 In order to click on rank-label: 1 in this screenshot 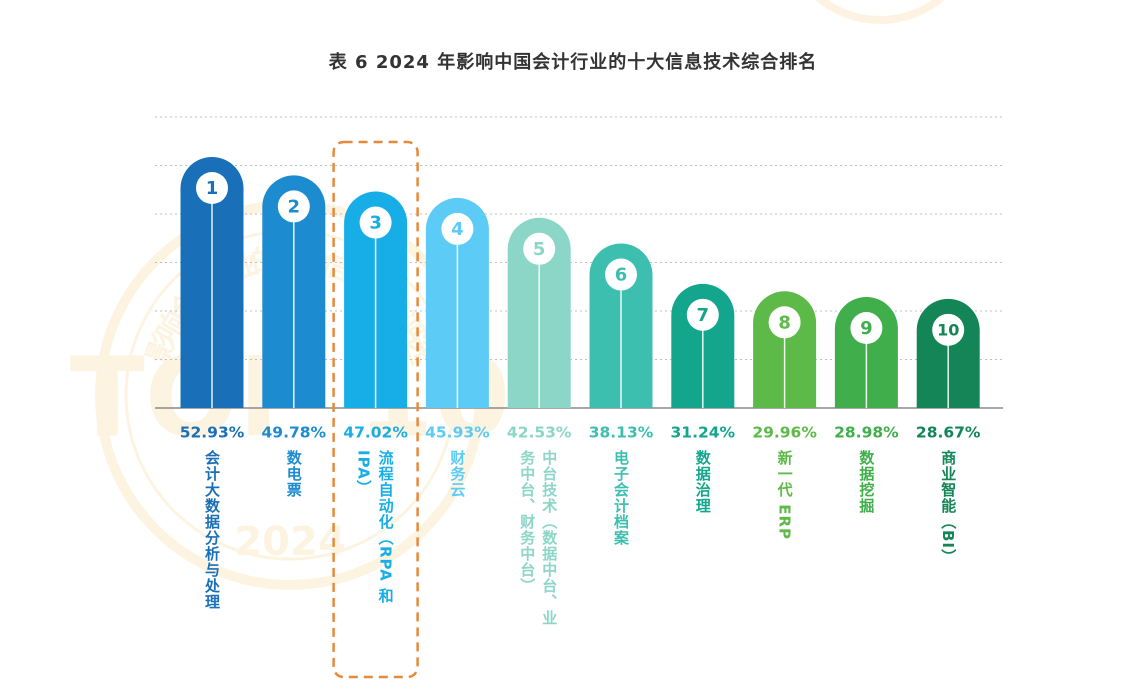, I will do `click(212, 188)`.